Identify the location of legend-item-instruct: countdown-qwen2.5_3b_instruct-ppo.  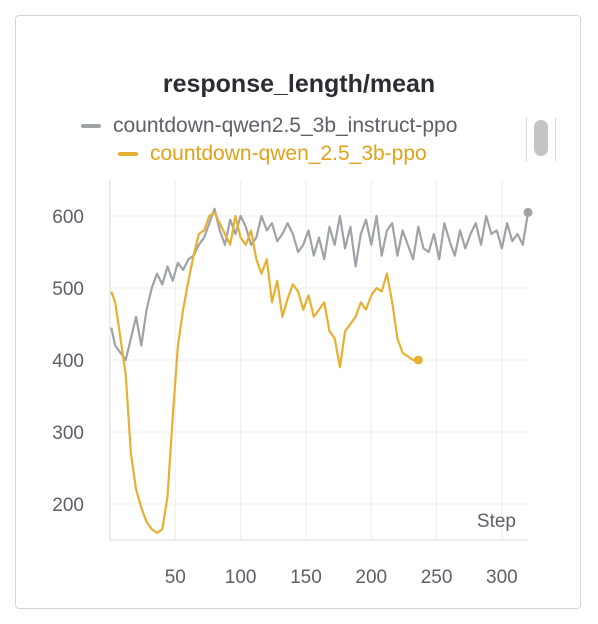
(269, 126).